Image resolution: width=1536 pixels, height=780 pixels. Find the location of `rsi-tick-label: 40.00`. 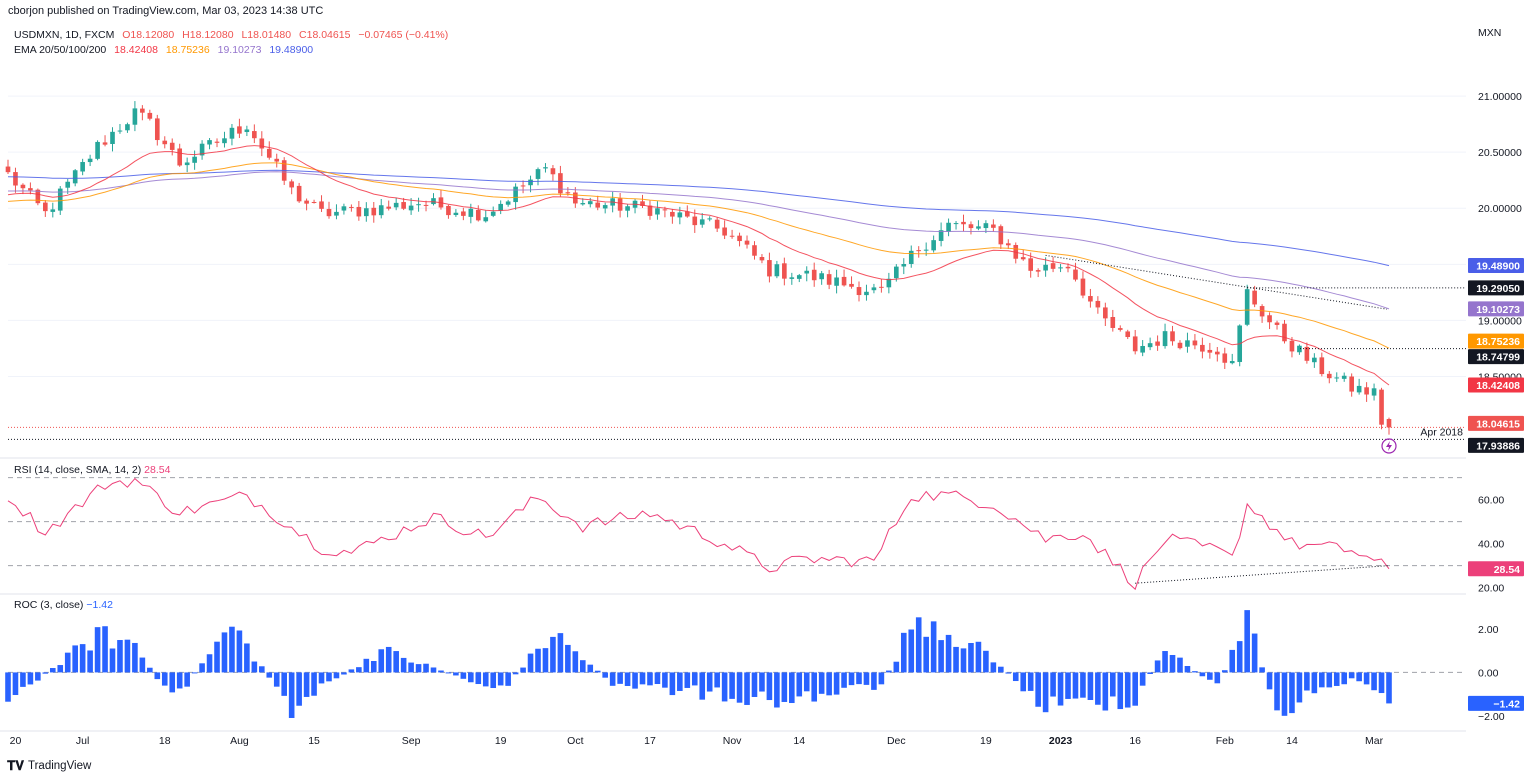

rsi-tick-label: 40.00 is located at coordinates (1491, 545).